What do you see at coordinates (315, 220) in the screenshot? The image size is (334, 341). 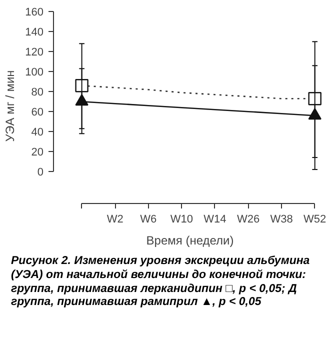 I see `x-tick-label: W52` at bounding box center [315, 220].